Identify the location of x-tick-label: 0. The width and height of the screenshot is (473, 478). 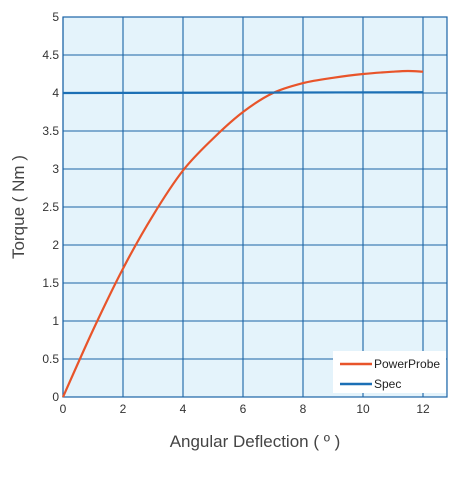
(63, 409).